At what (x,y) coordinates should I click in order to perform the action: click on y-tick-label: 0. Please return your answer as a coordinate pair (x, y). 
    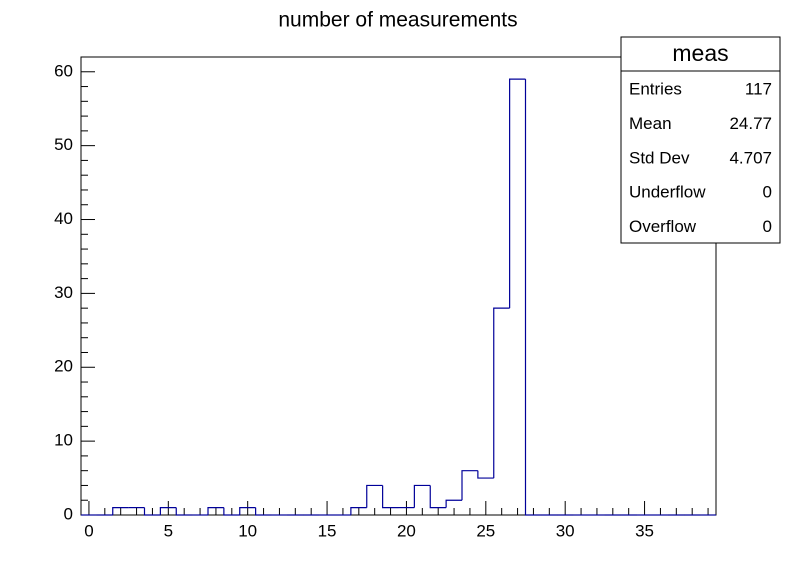
    Looking at the image, I should click on (68, 513).